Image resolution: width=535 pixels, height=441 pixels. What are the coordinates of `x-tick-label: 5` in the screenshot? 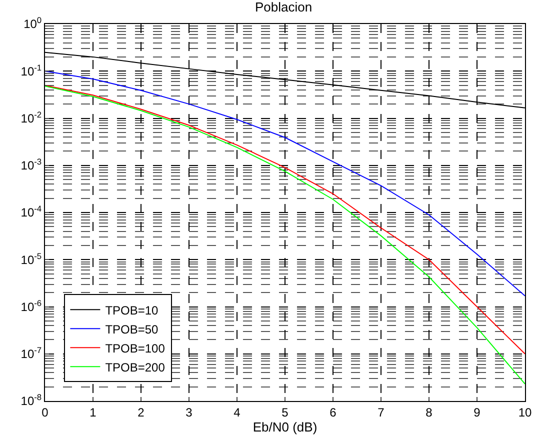 It's located at (285, 412).